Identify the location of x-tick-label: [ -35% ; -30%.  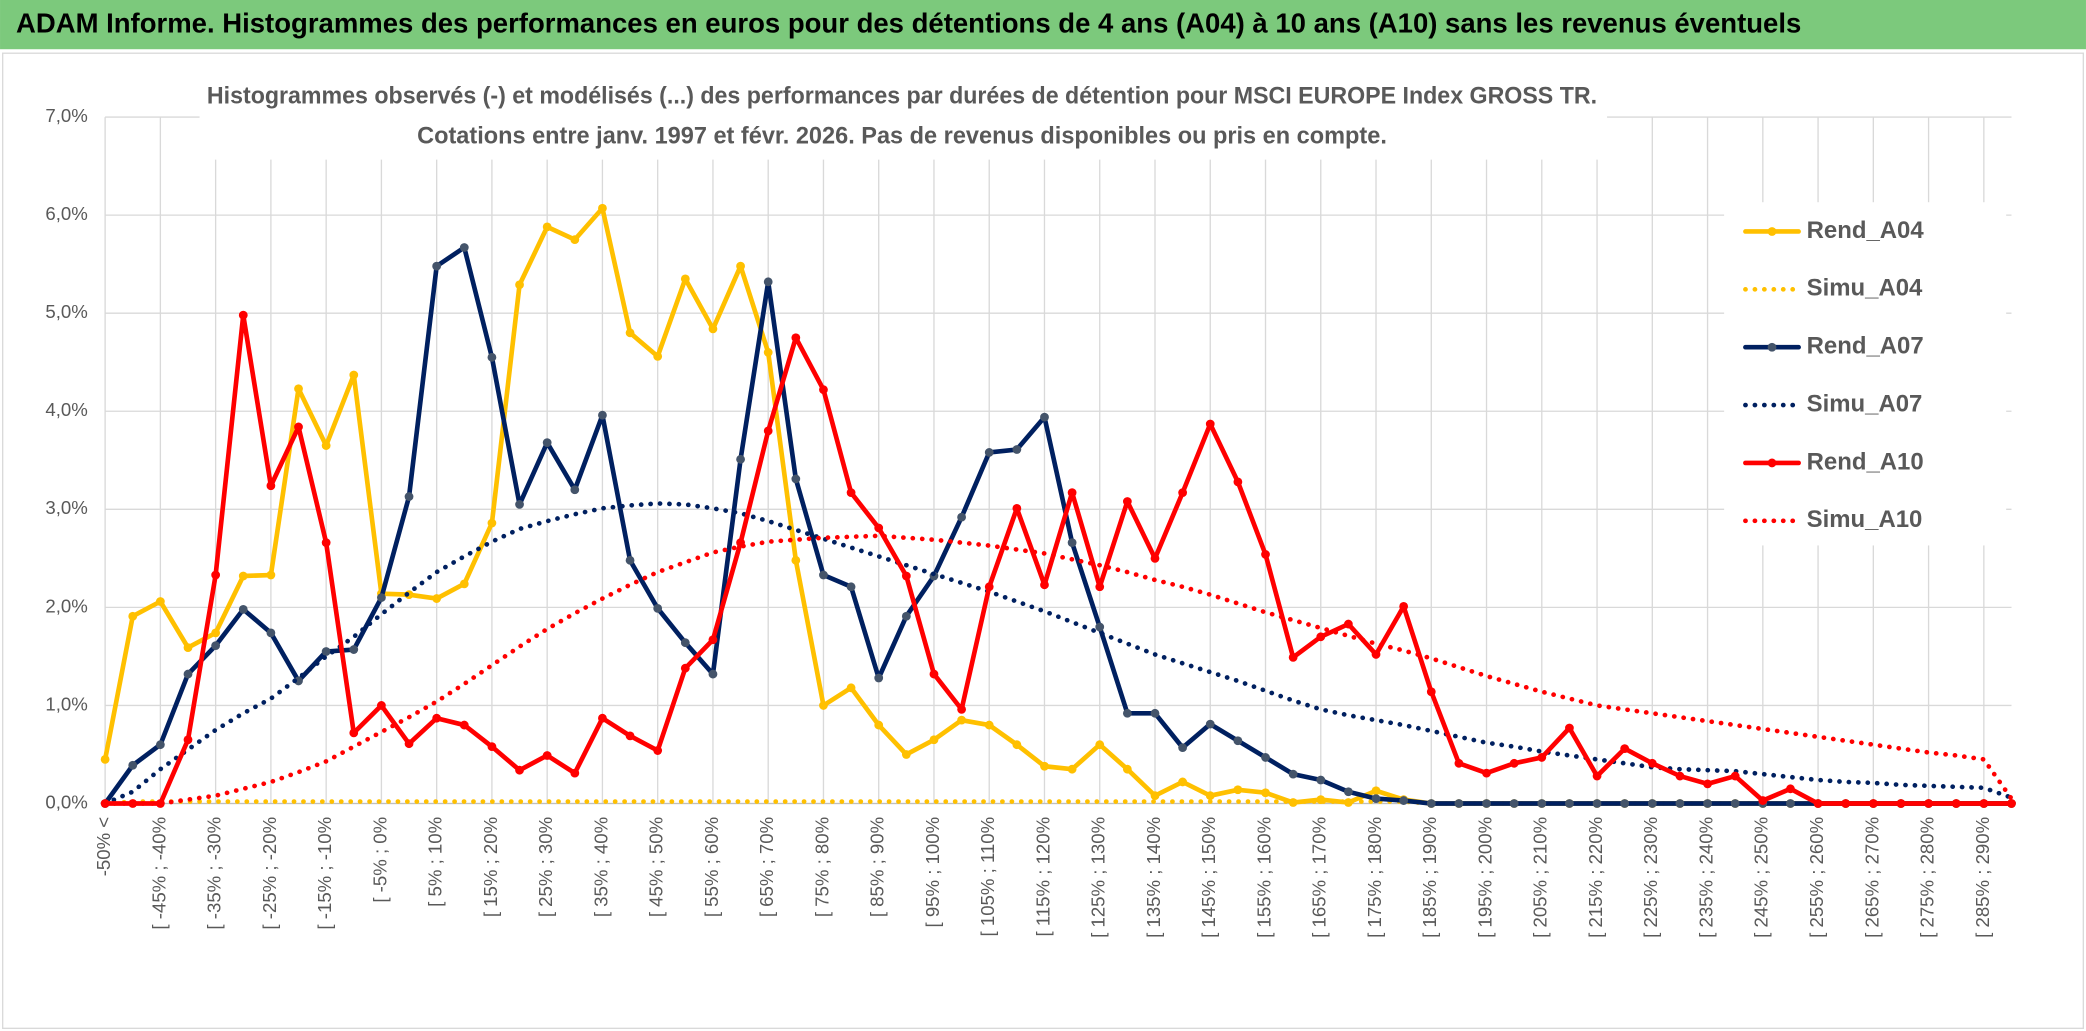
(214, 873).